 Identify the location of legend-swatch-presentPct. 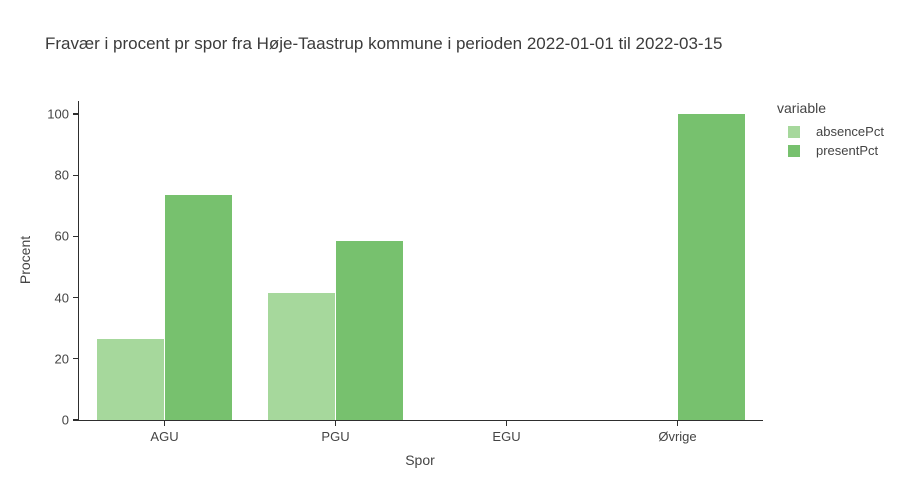
(794, 150).